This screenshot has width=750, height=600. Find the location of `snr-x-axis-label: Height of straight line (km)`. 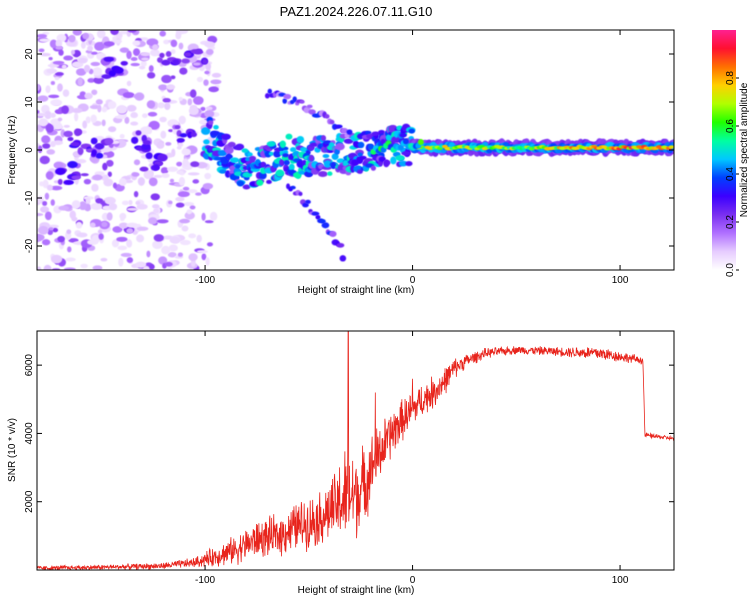

snr-x-axis-label: Height of straight line (km) is located at coordinates (356, 590).